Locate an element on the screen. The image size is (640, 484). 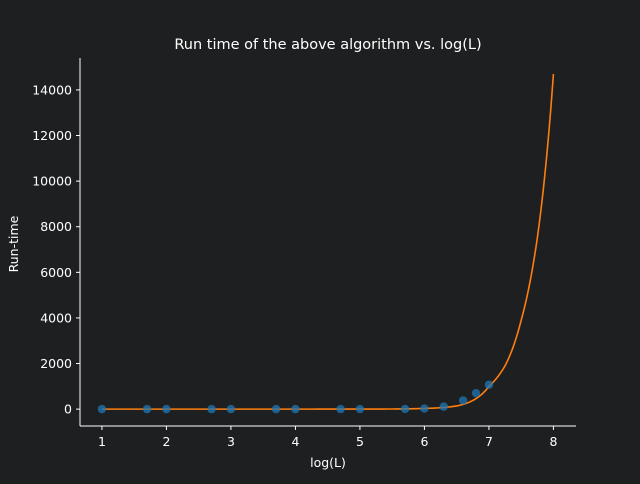
x-tick-label: 7 is located at coordinates (489, 441).